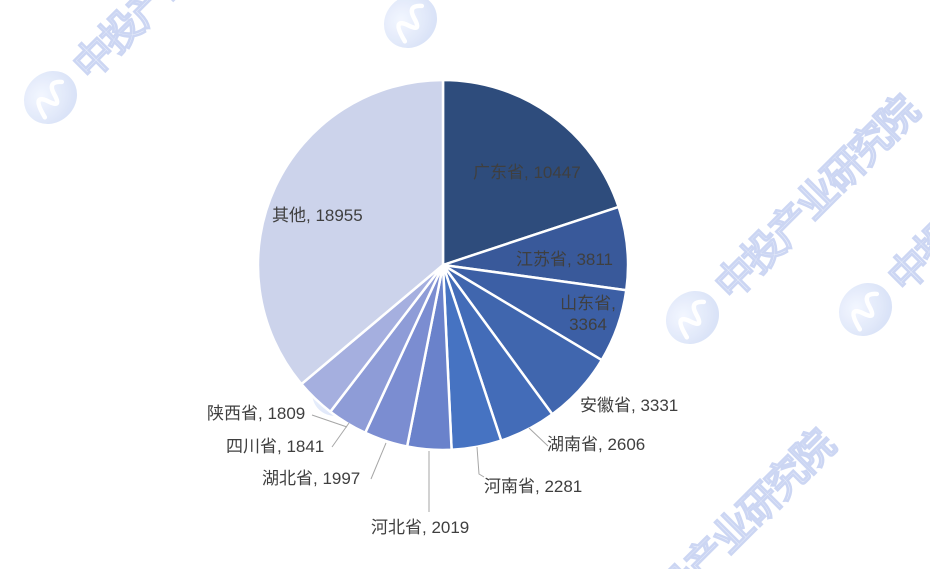  I want to click on pie-slice-guangdong, so click(530, 172).